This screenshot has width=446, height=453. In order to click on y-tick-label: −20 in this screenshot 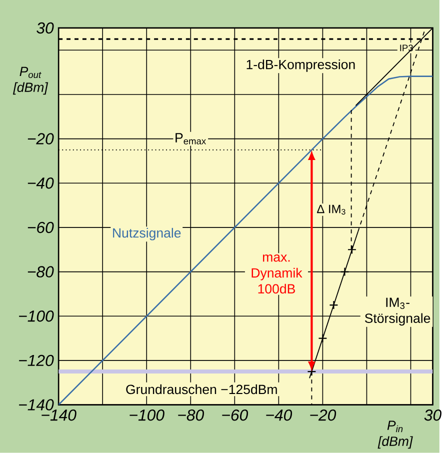, I will do `click(41, 138)`.